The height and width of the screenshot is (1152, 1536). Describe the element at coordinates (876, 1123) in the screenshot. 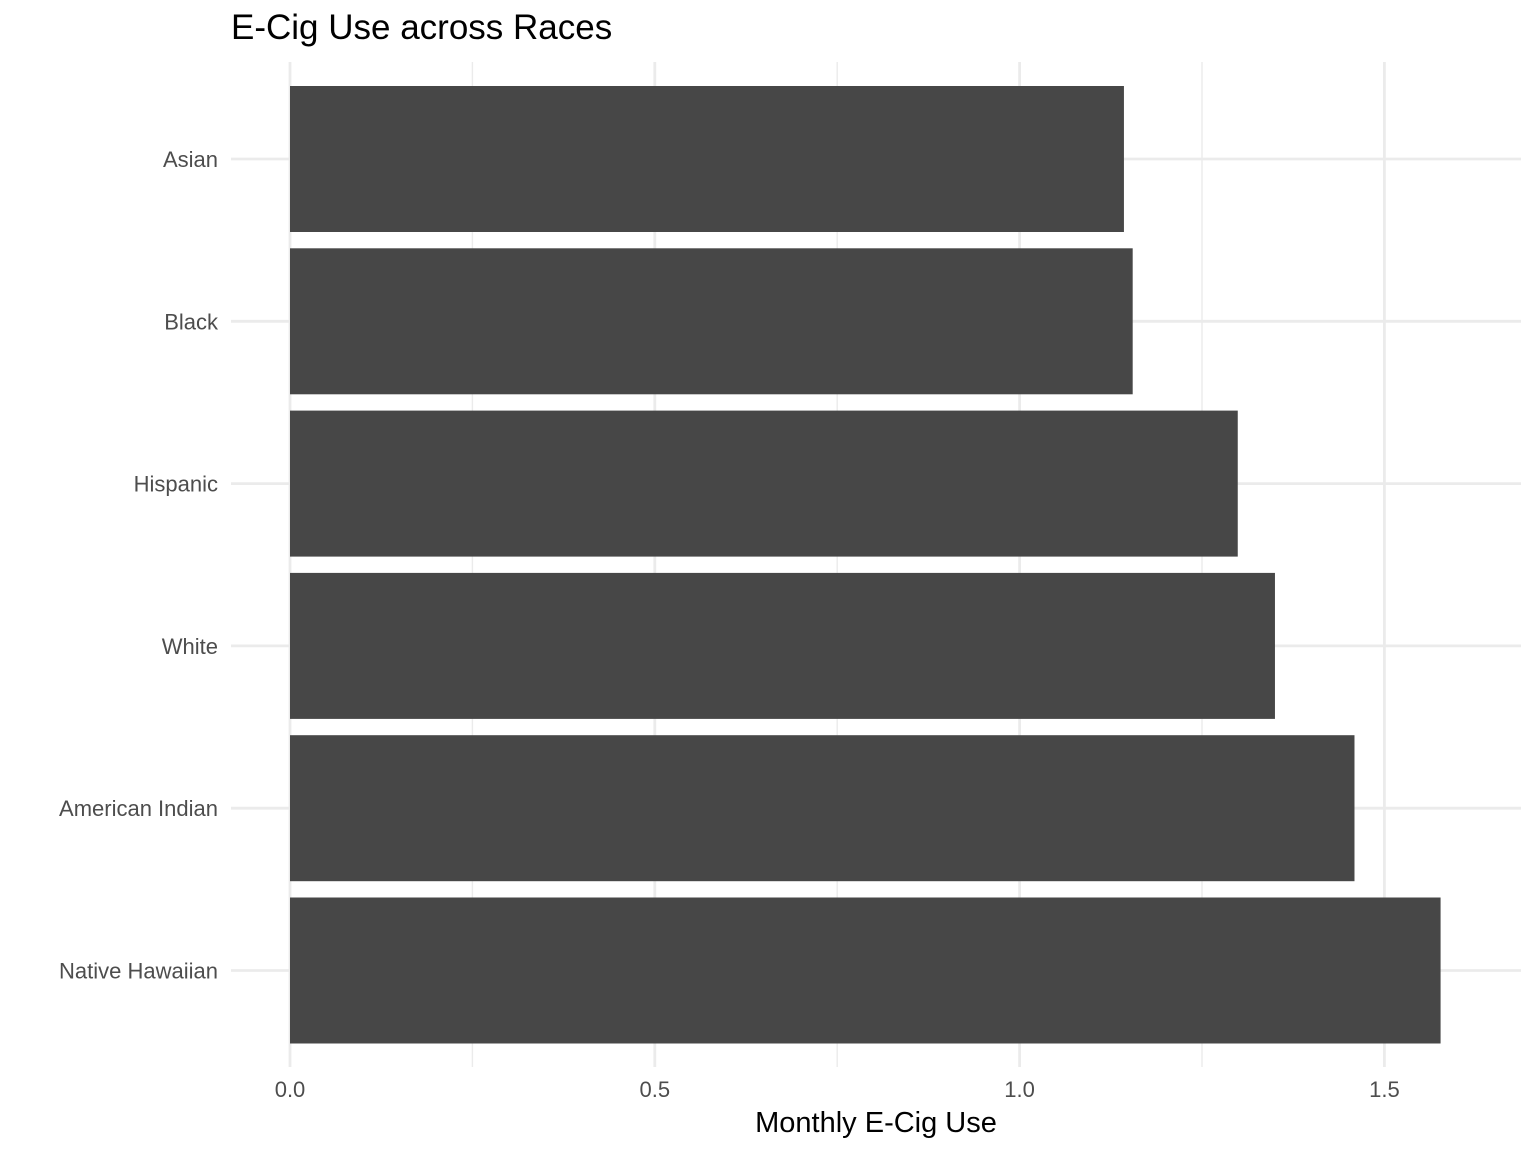

I see `x-axis-title: Monthly E-Cig Use` at that location.